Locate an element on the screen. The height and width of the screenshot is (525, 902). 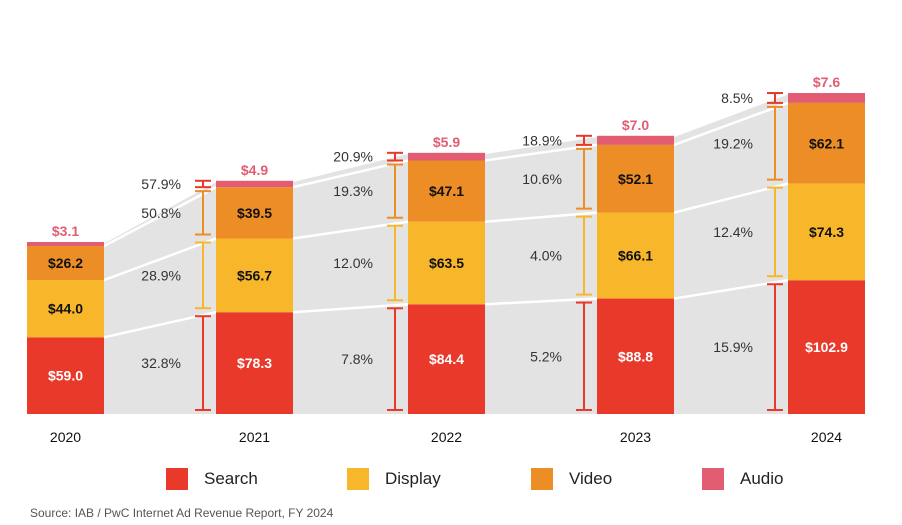
growth-label-search: 5.2% is located at coordinates (546, 356).